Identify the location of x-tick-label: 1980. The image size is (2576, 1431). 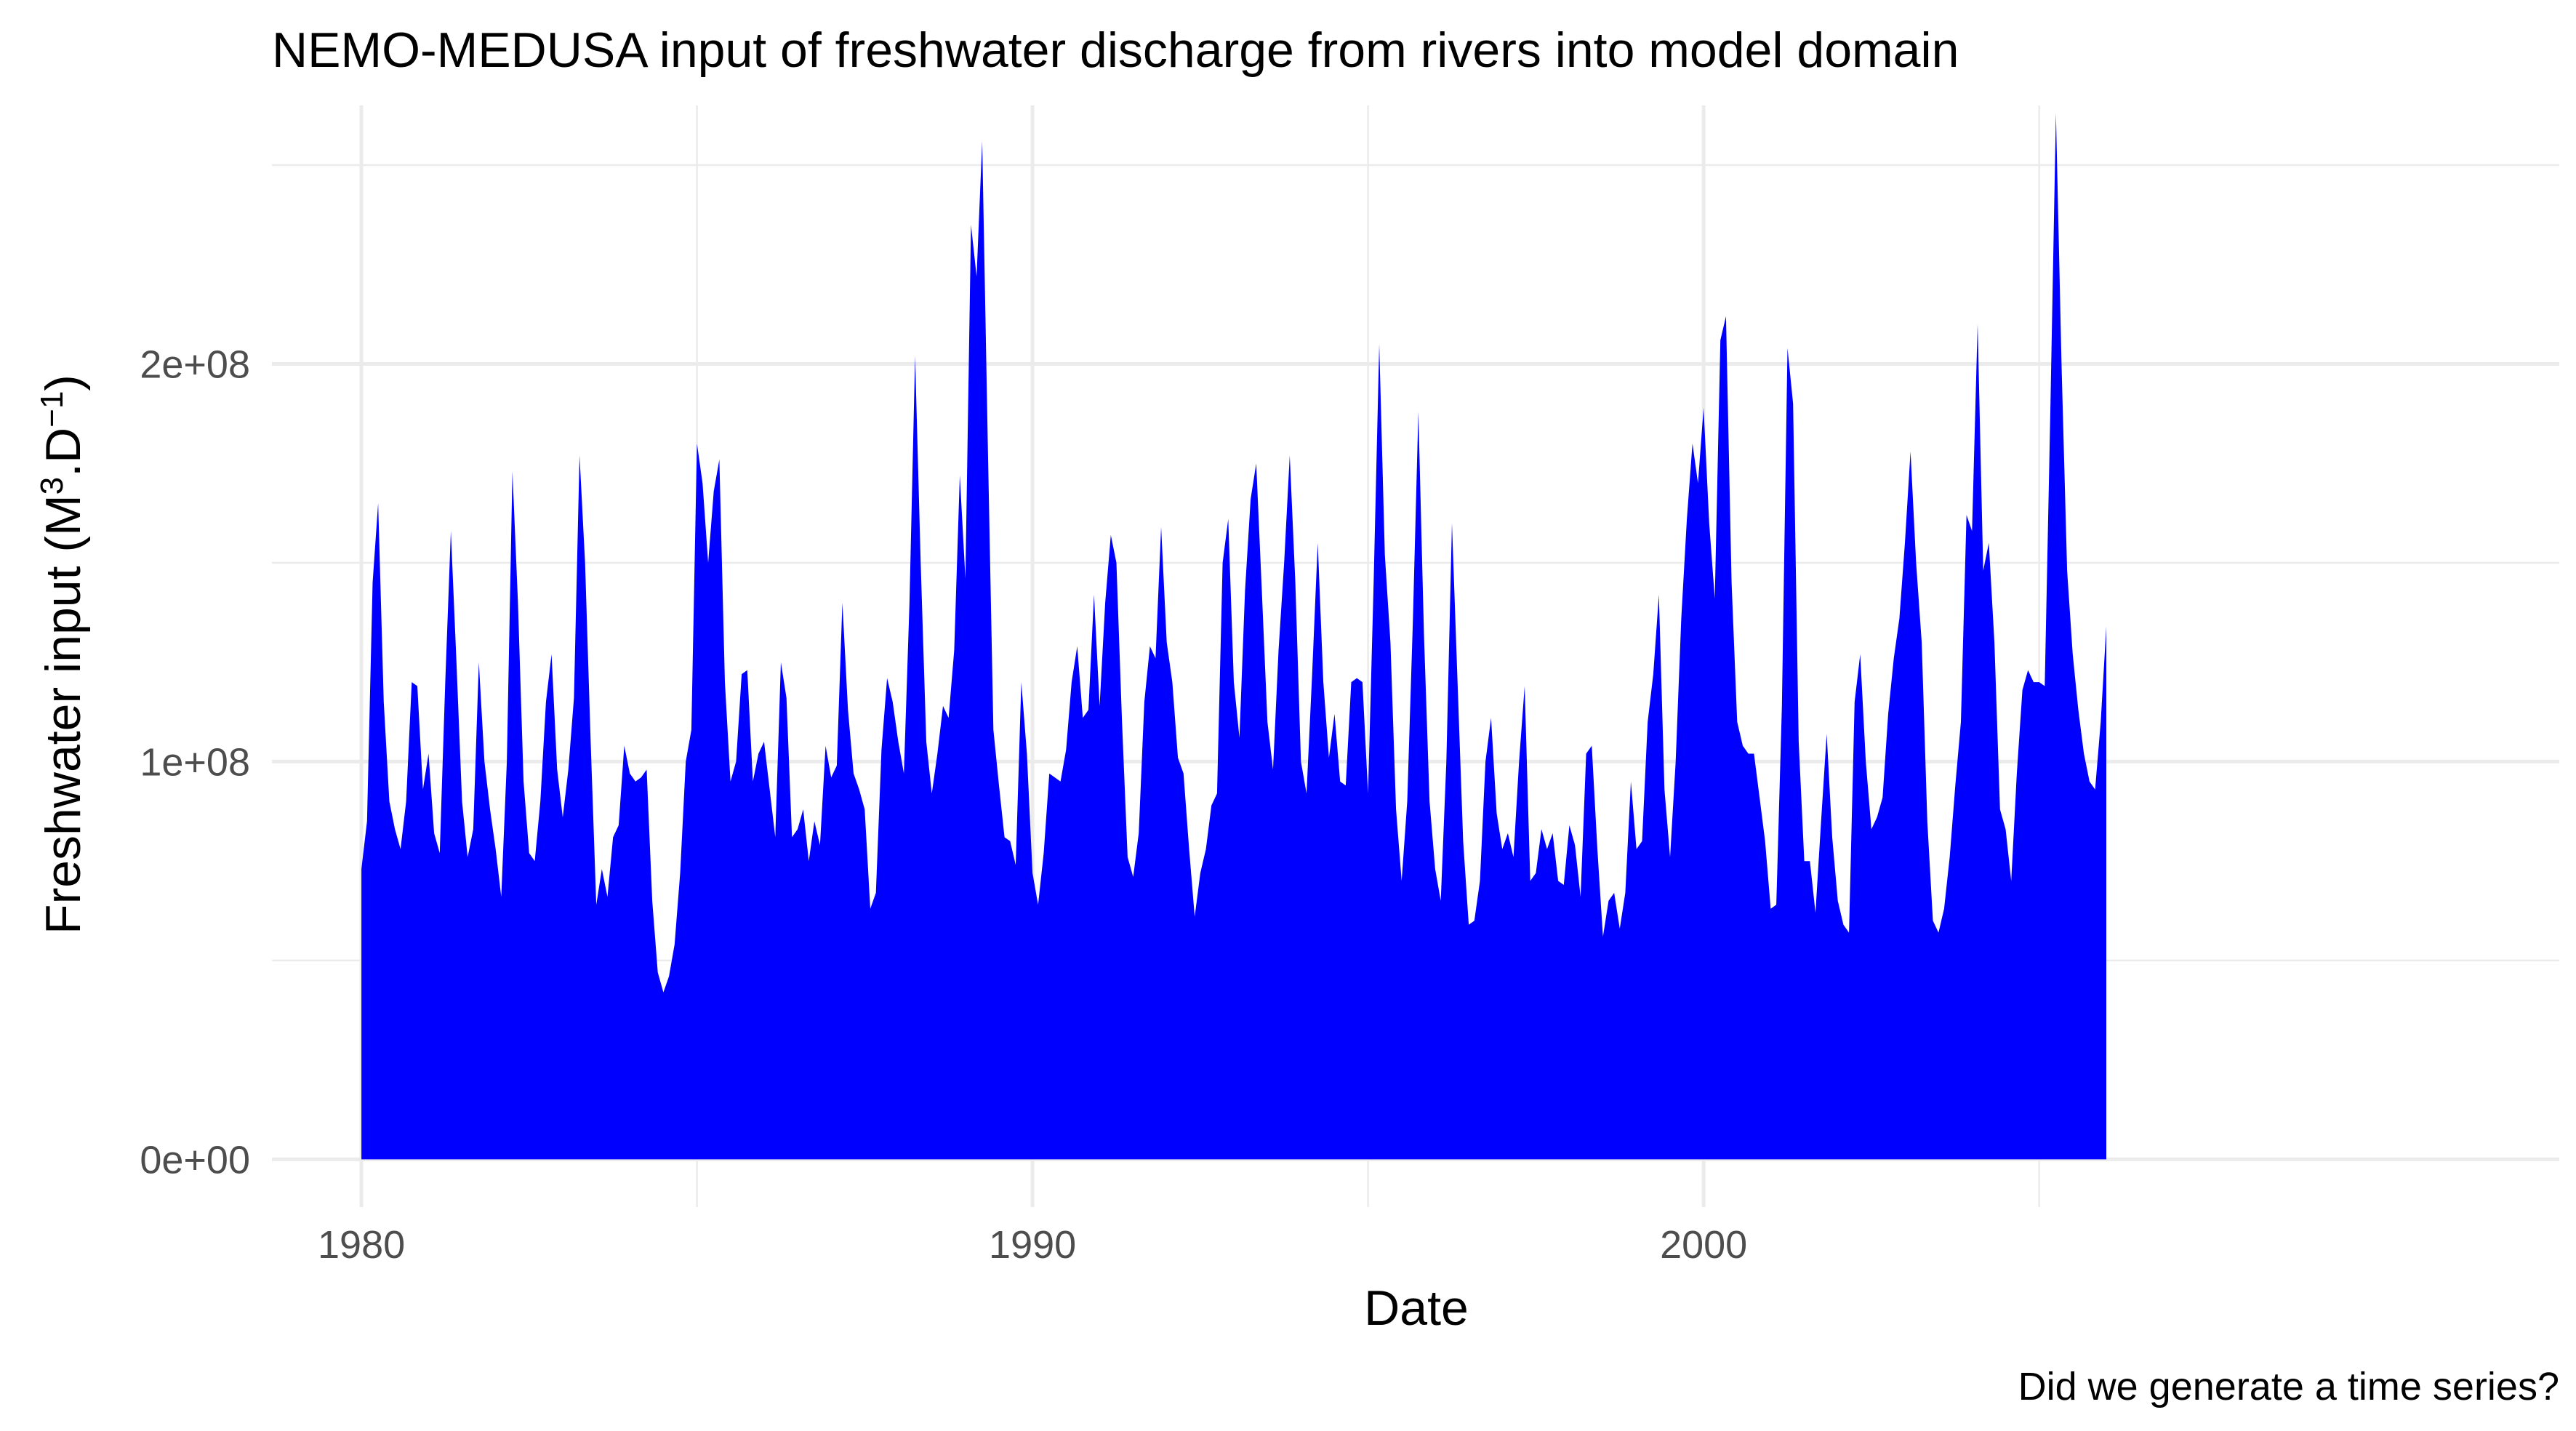
(361, 1245).